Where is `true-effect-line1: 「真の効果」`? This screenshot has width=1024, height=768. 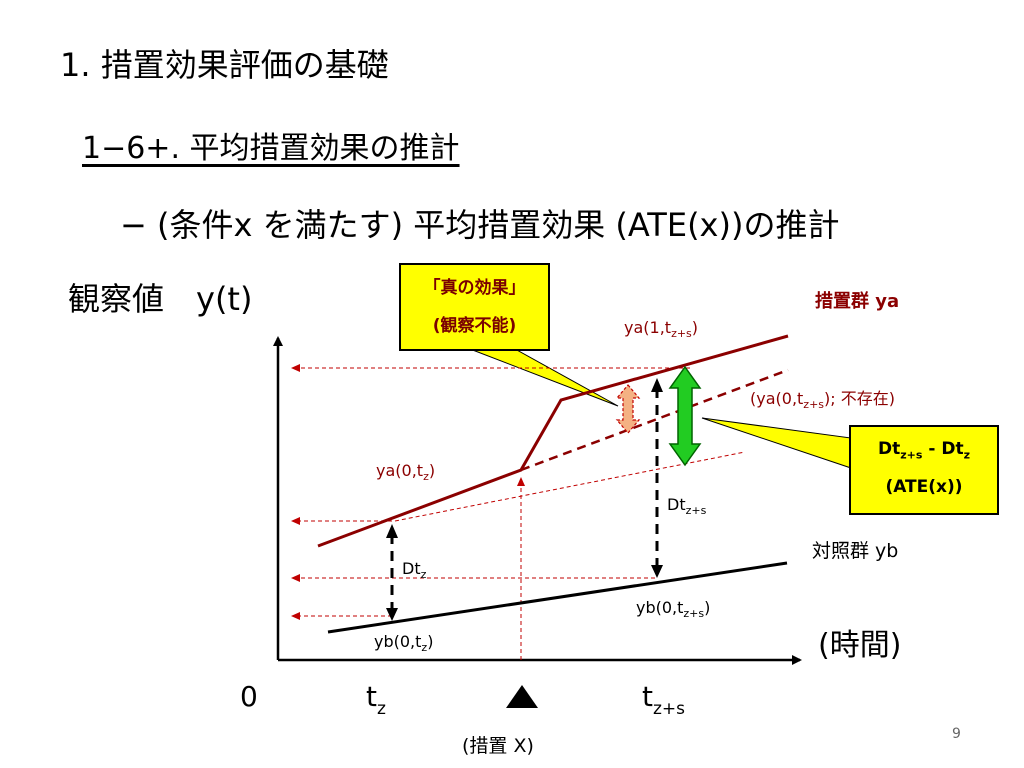
true-effect-line1: 「真の効果」 is located at coordinates (474, 288).